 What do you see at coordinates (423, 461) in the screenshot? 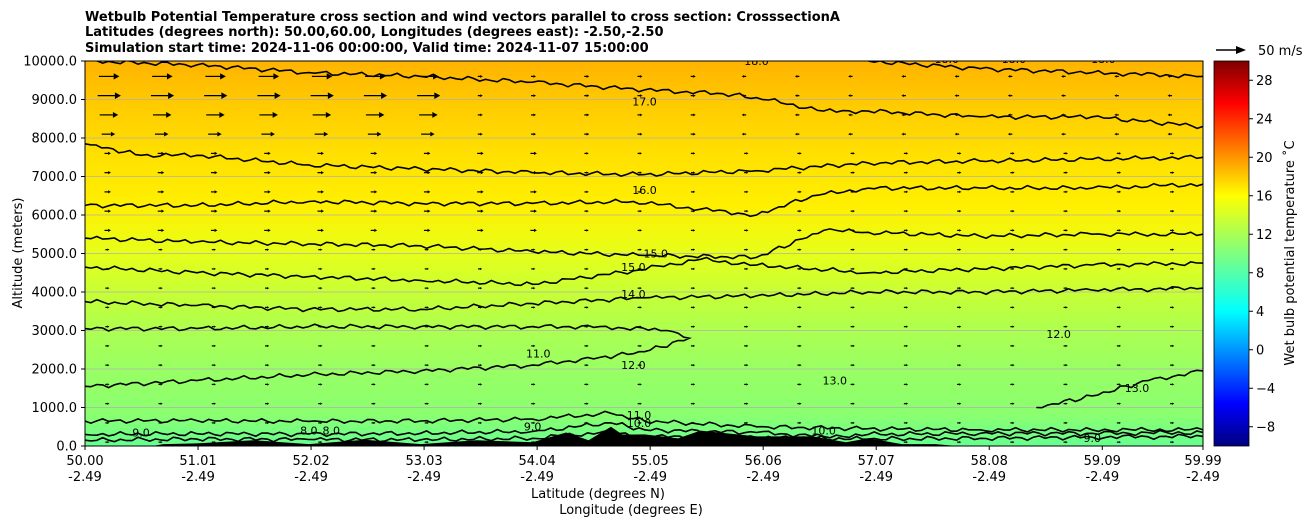
I see `x-tick-label-latitude: 53.03` at bounding box center [423, 461].